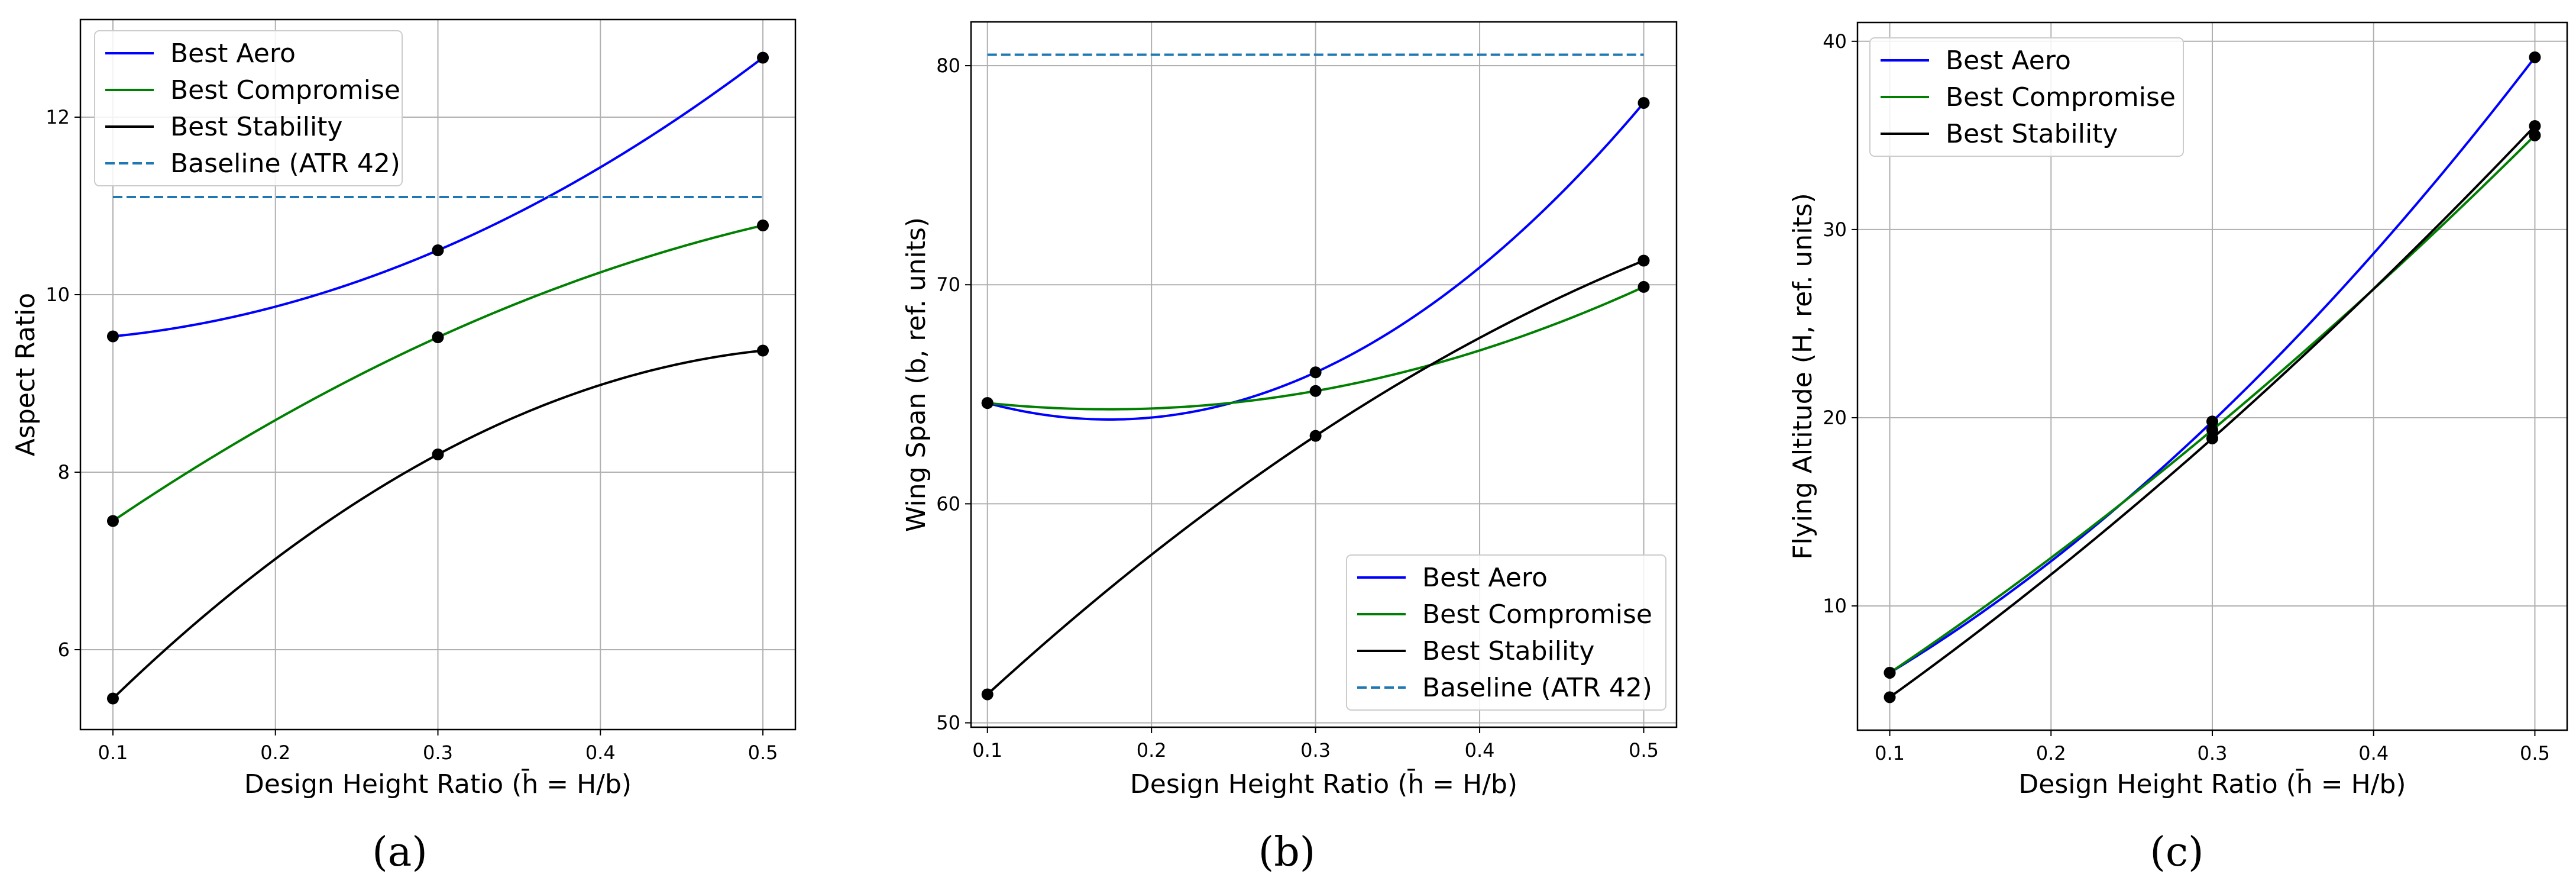  Describe the element at coordinates (948, 723) in the screenshot. I see `y-tick-label: 50` at that location.